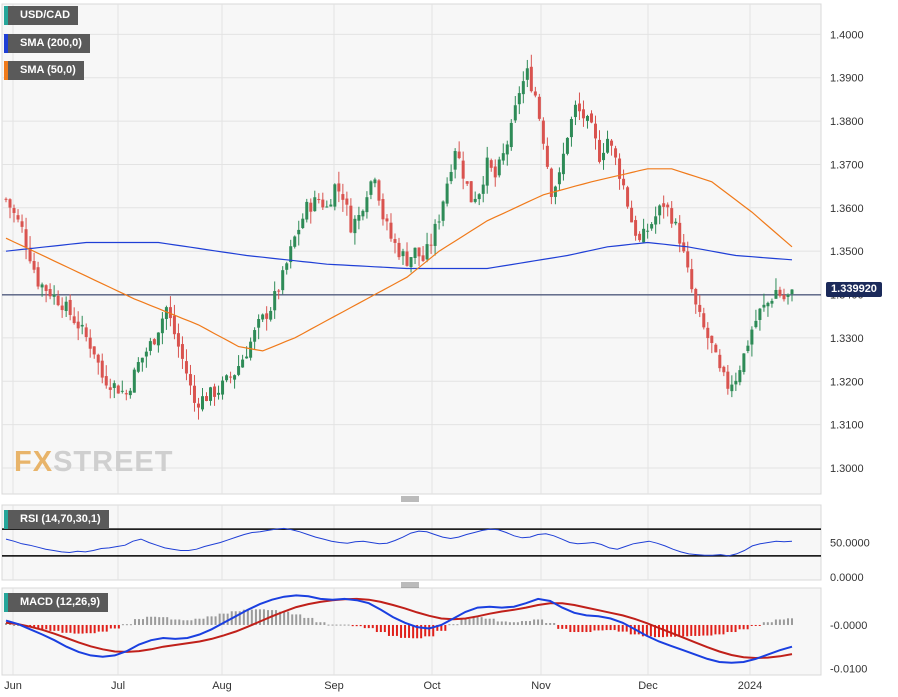 The height and width of the screenshot is (697, 898). Describe the element at coordinates (56, 602) in the screenshot. I see `legend-macd: MACD (12,26,9)` at that location.